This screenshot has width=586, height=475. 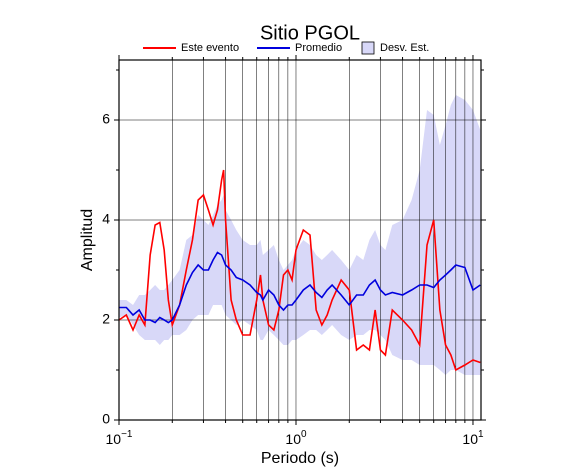 What do you see at coordinates (106, 319) in the screenshot?
I see `y-tick-label: 2` at bounding box center [106, 319].